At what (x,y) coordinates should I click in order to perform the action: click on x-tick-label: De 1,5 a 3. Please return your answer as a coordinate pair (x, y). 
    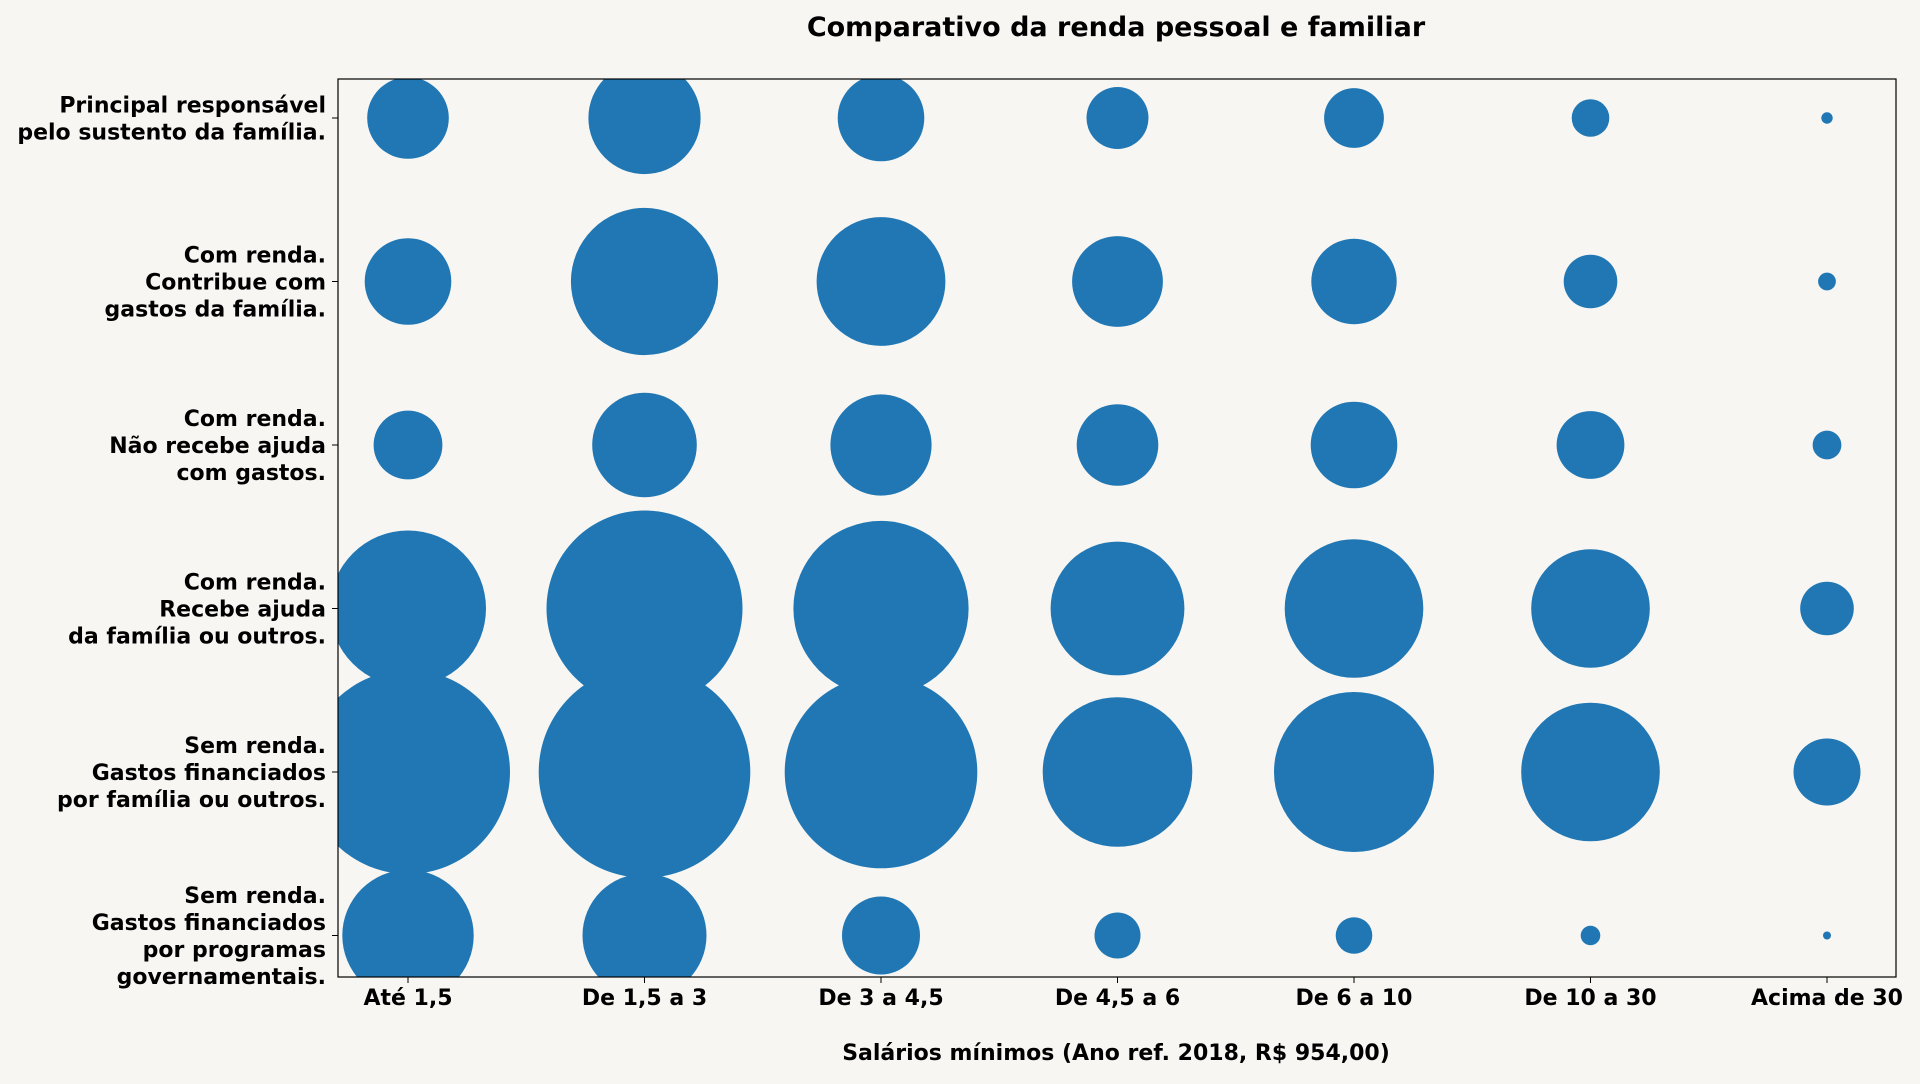
    Looking at the image, I should click on (644, 998).